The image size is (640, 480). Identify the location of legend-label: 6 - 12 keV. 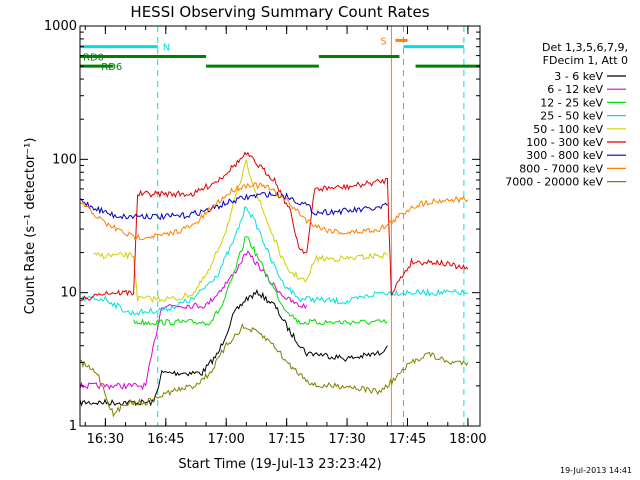
(575, 89).